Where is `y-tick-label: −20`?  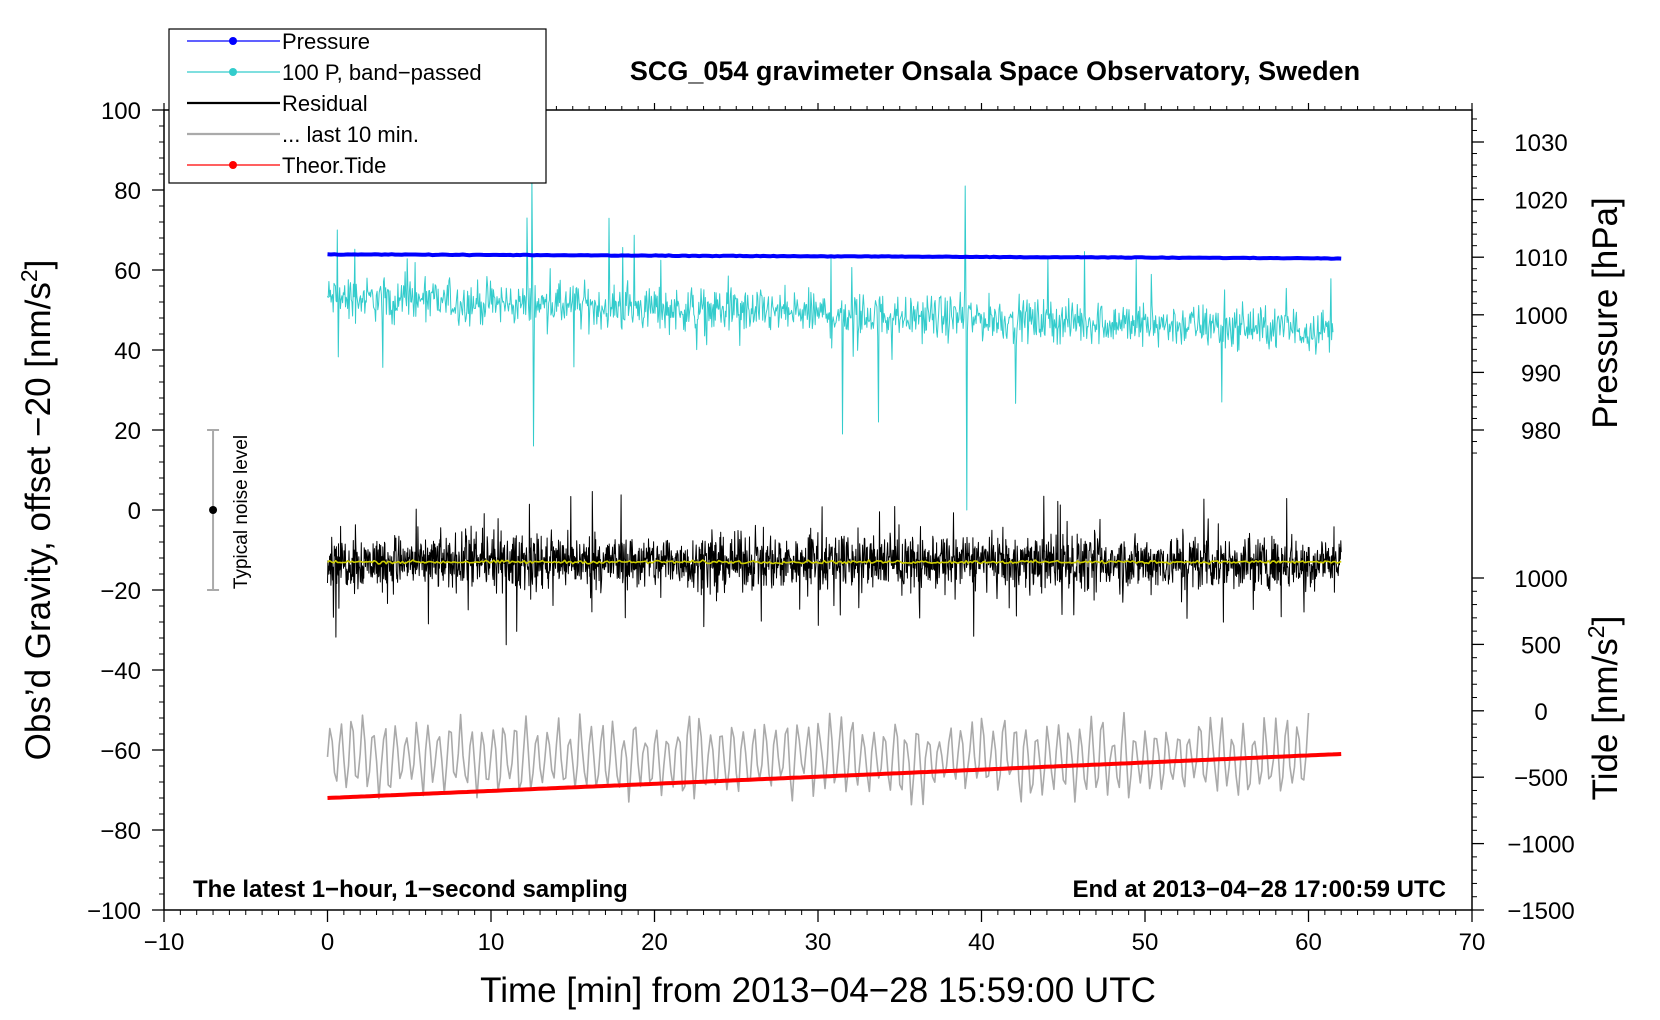 y-tick-label: −20 is located at coordinates (120, 591).